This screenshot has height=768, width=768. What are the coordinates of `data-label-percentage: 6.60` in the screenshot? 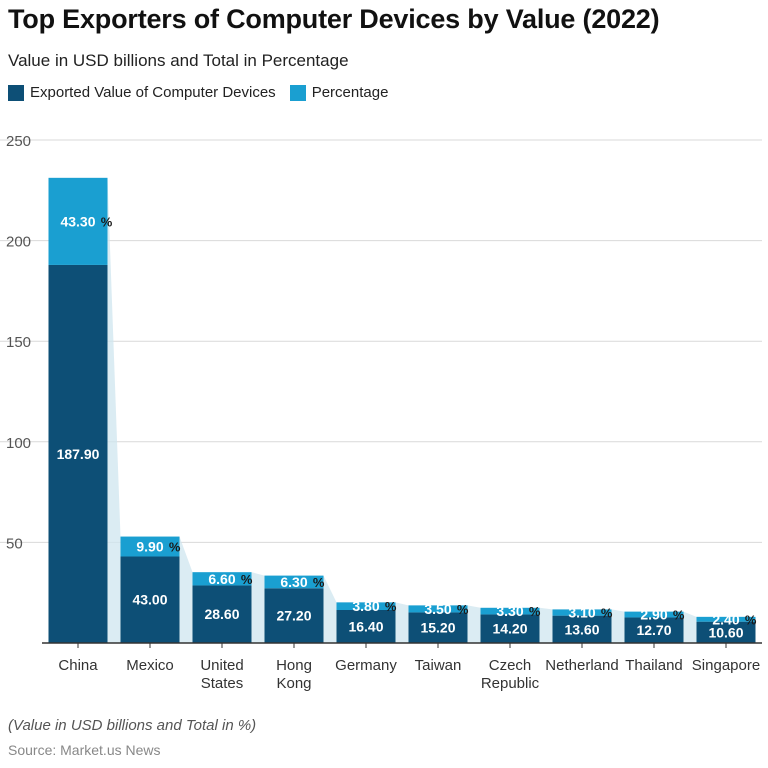 It's located at (221, 579).